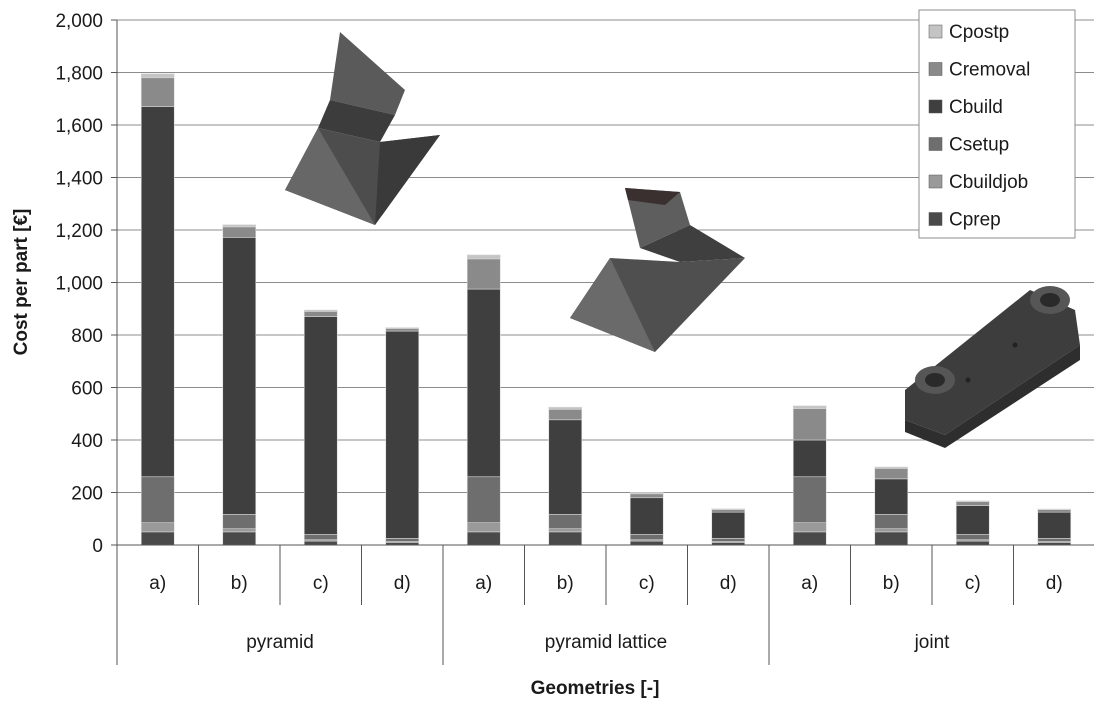  I want to click on joint-part-illustration, so click(992, 367).